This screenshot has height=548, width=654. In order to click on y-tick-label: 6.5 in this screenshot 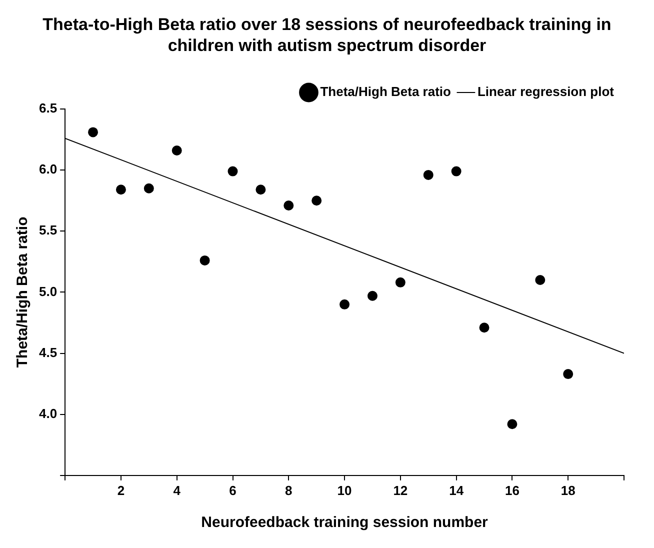, I will do `click(48, 108)`.